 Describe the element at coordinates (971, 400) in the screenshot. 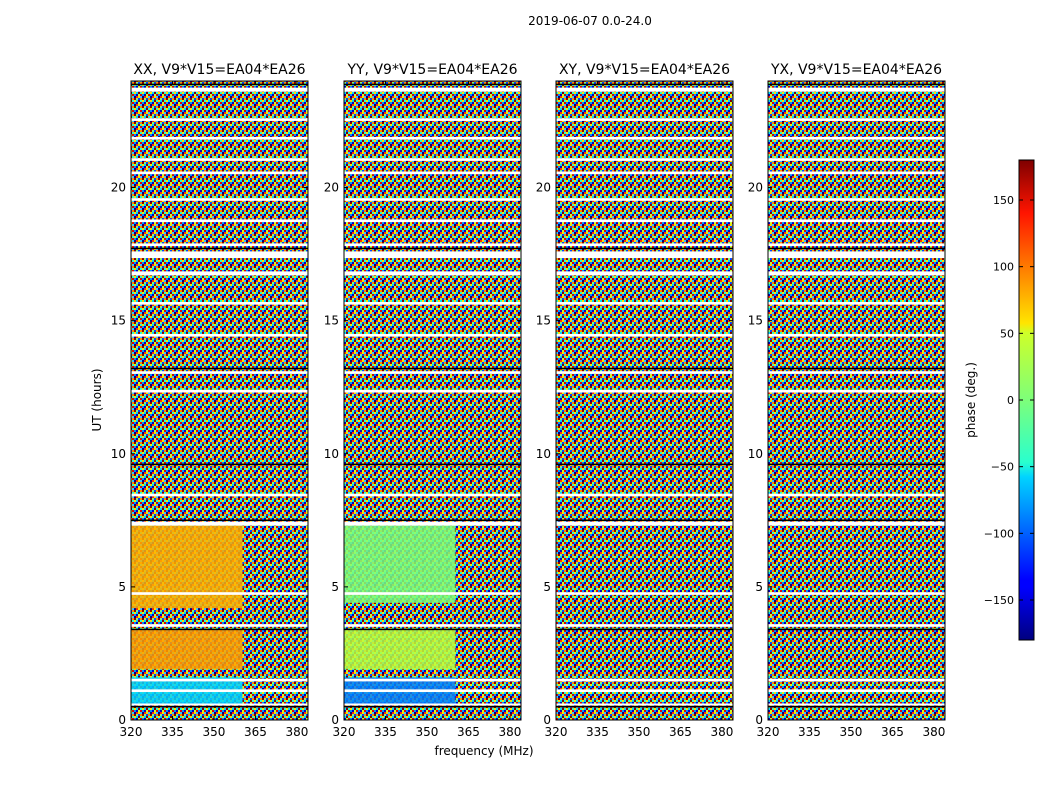

I see `colorbar-label: phase (deg.)` at that location.